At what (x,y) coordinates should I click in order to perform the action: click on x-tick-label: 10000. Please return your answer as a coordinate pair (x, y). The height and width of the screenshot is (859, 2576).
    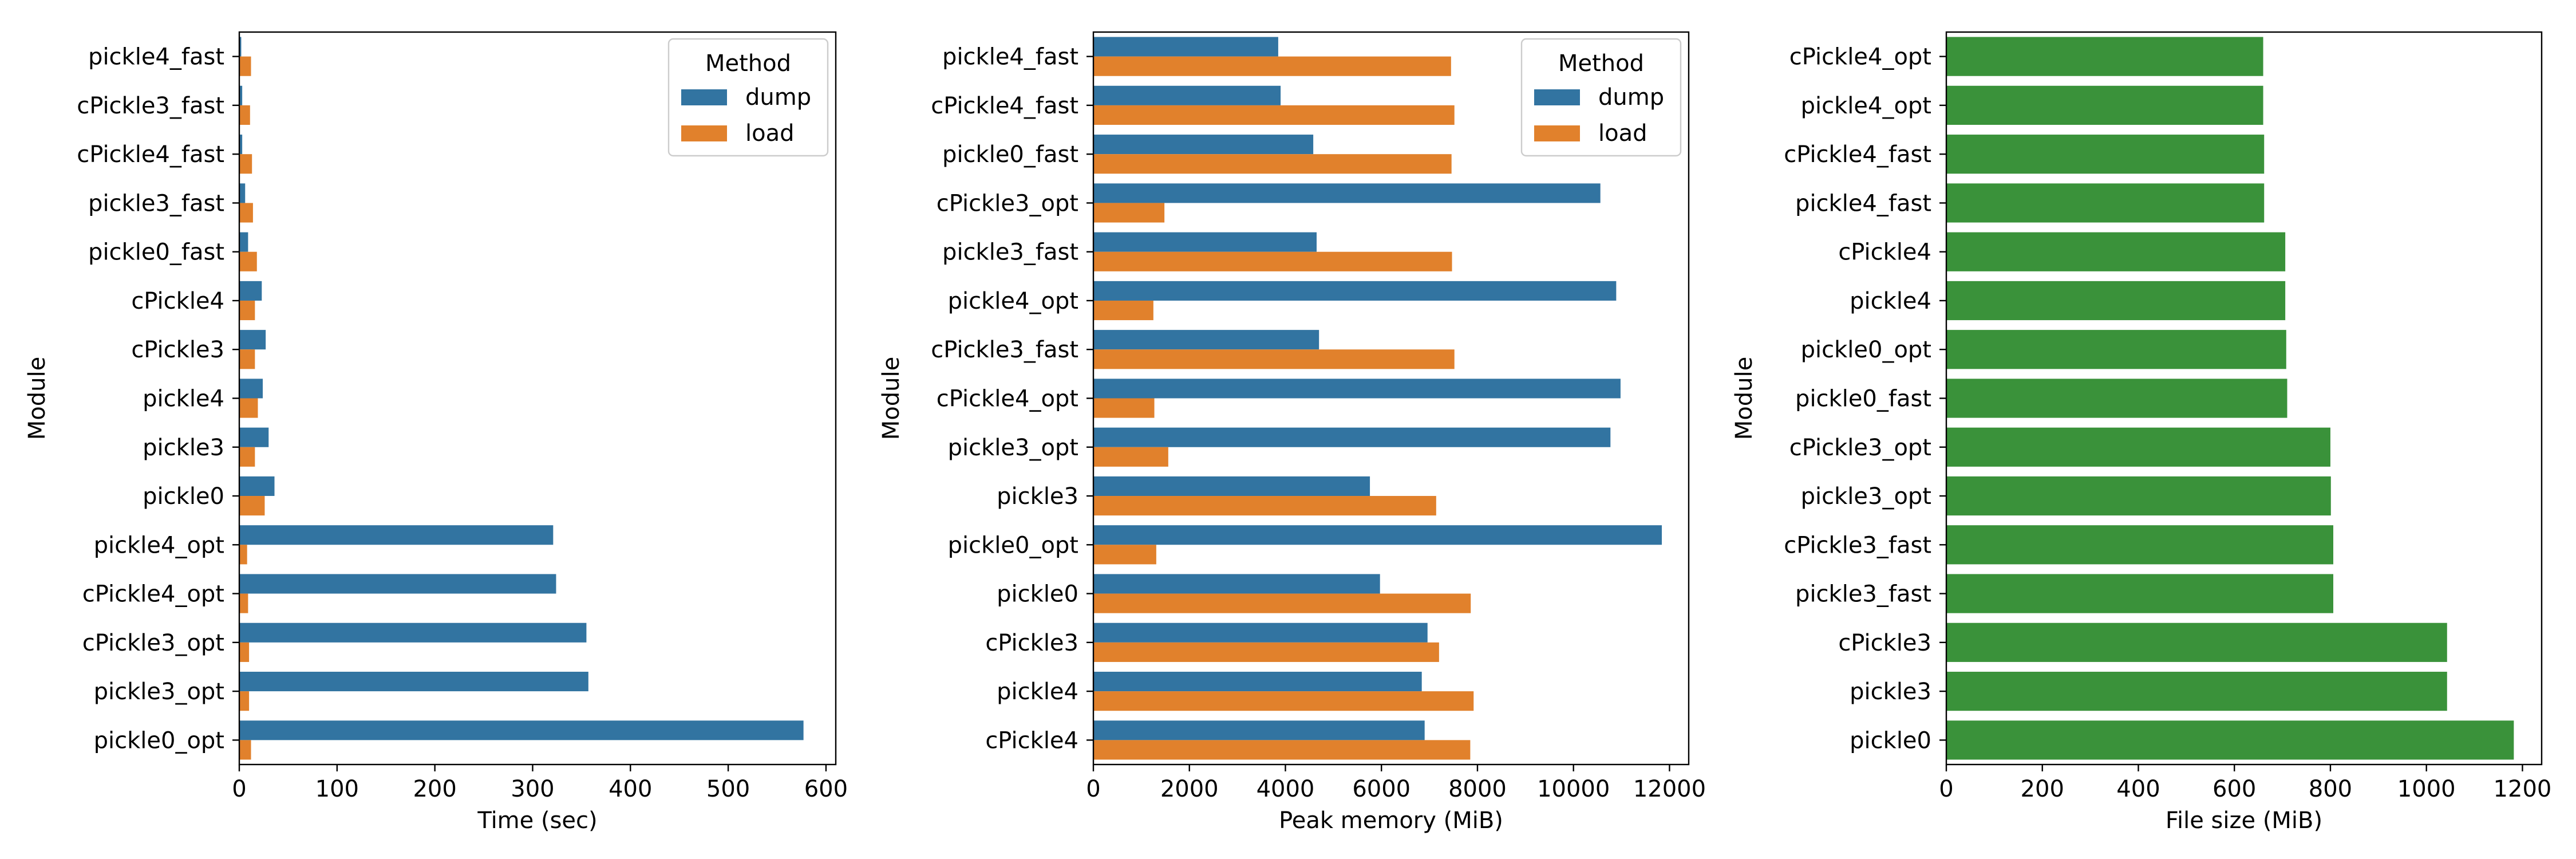
    Looking at the image, I should click on (1573, 789).